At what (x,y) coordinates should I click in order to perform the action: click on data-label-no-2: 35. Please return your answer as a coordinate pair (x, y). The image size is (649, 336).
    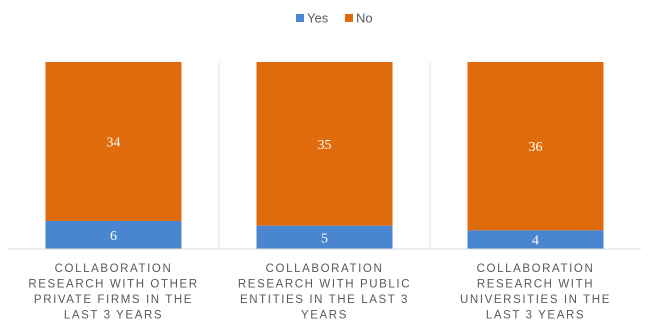
    Looking at the image, I should click on (325, 145).